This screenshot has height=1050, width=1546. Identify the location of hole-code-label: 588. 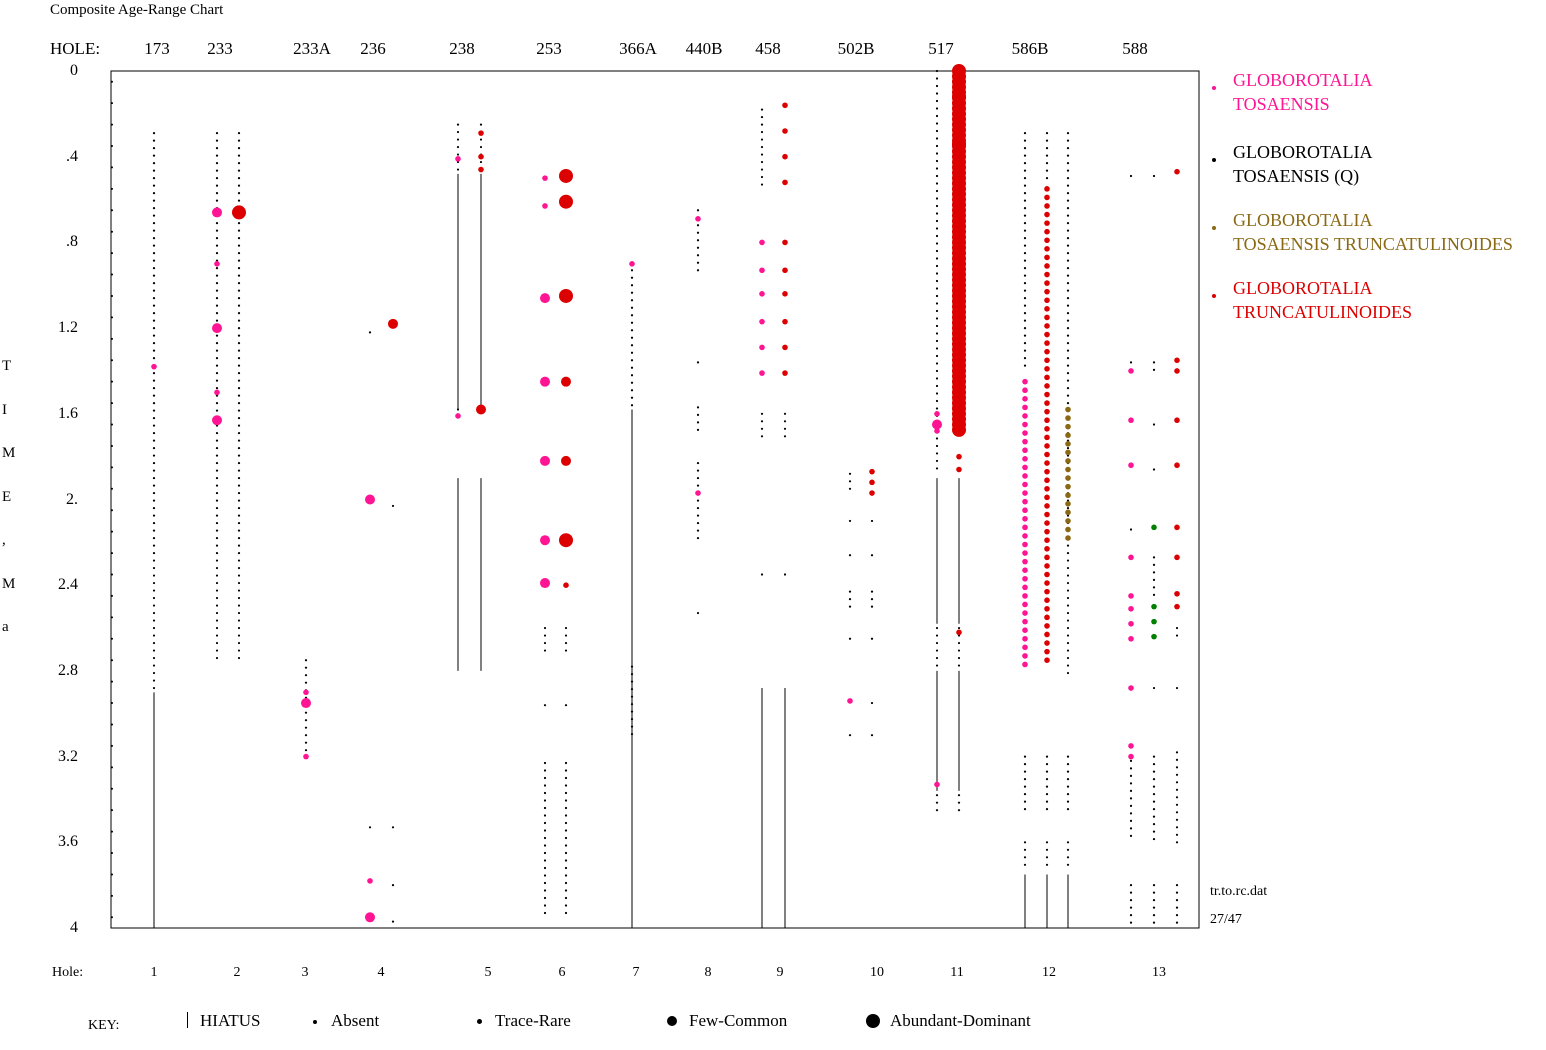
(1135, 48).